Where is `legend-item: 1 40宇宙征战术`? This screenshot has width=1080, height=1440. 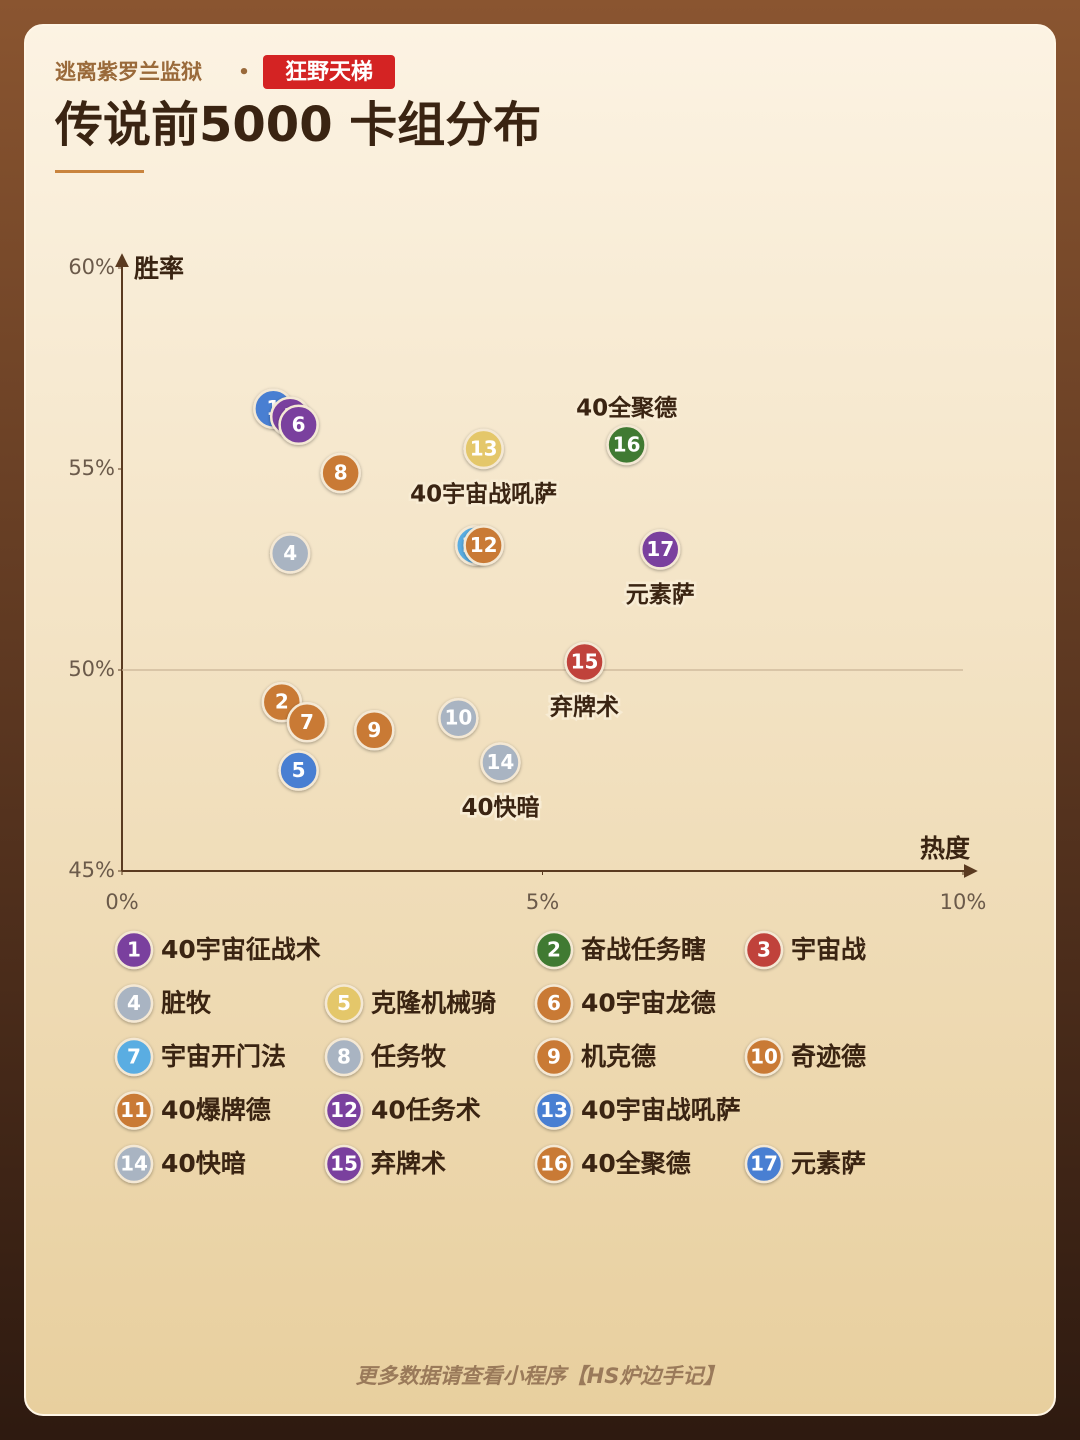 legend-item: 1 40宇宙征战术 is located at coordinates (217, 950).